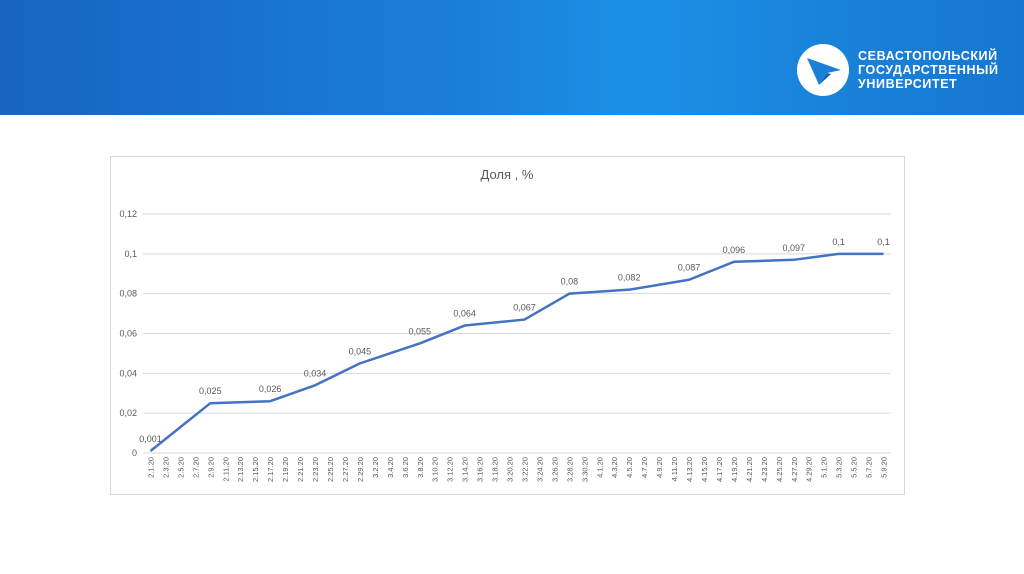  I want to click on y-tick-label: 0,08, so click(128, 294).